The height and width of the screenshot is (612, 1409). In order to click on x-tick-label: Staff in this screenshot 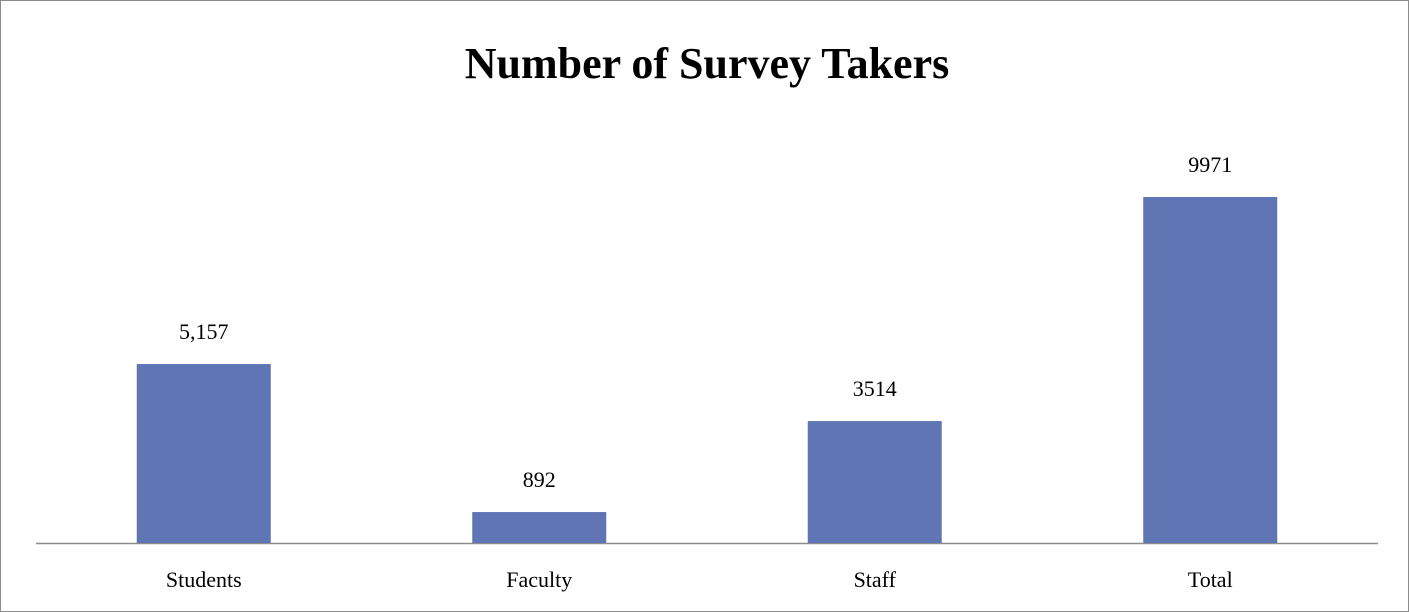, I will do `click(875, 579)`.